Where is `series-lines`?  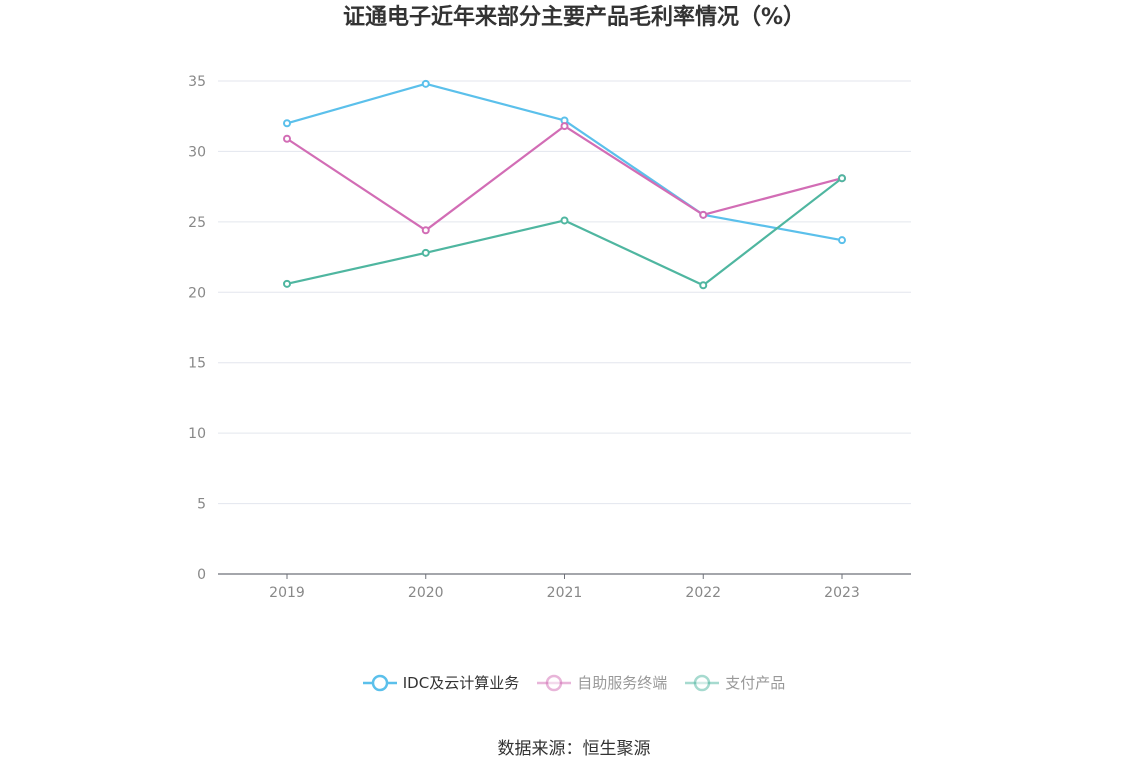 series-lines is located at coordinates (564, 184).